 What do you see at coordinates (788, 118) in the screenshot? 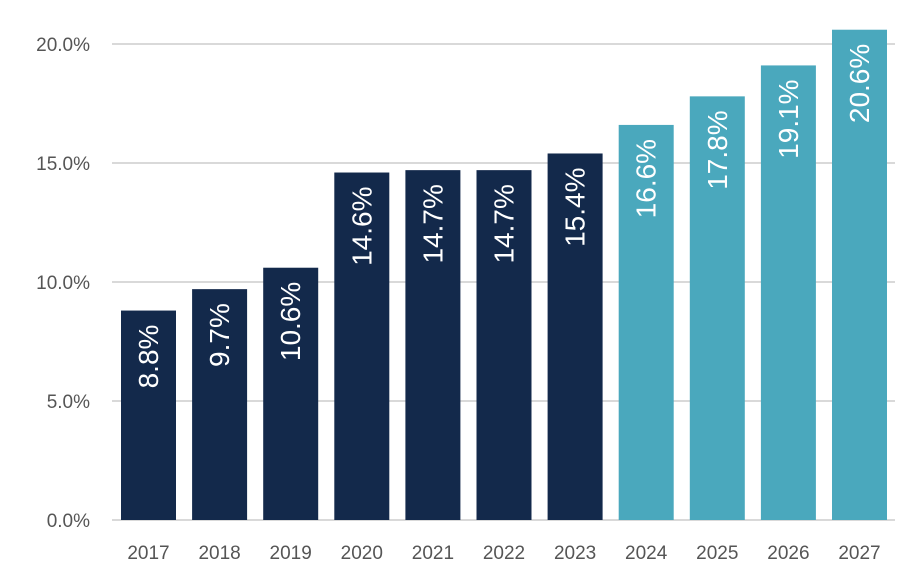
I see `data-label-2026: 19.1%` at bounding box center [788, 118].